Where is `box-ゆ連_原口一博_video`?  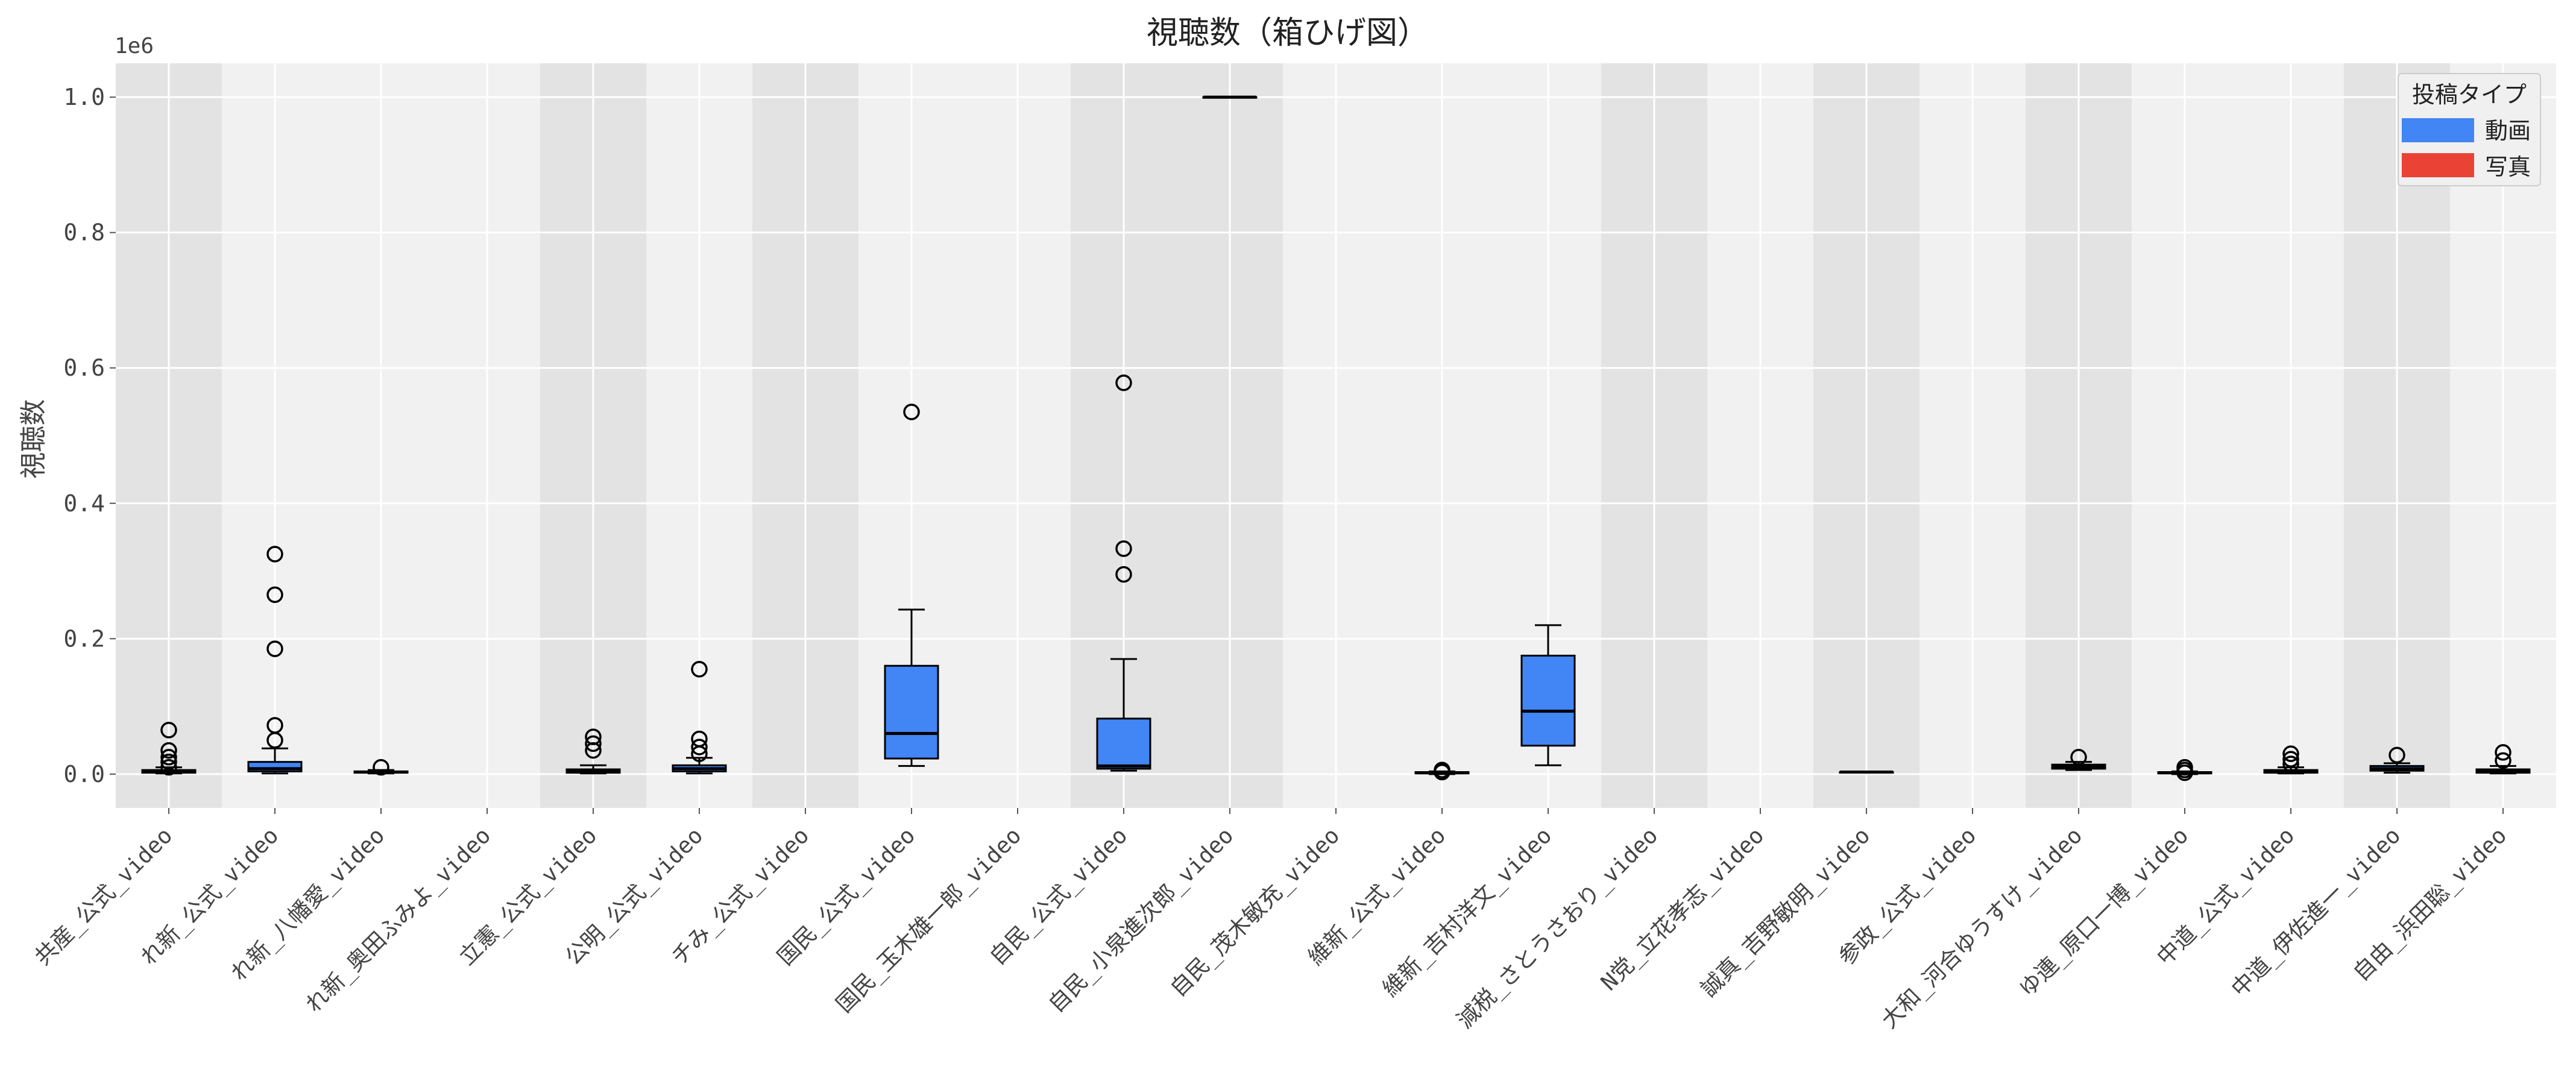 box-ゆ連_原口一博_video is located at coordinates (2184, 769).